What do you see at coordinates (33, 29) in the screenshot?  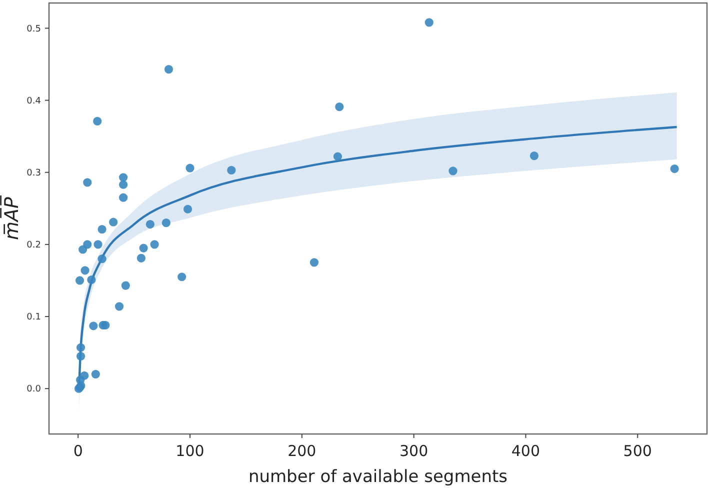 I see `y-tick-label: 0.5` at bounding box center [33, 29].